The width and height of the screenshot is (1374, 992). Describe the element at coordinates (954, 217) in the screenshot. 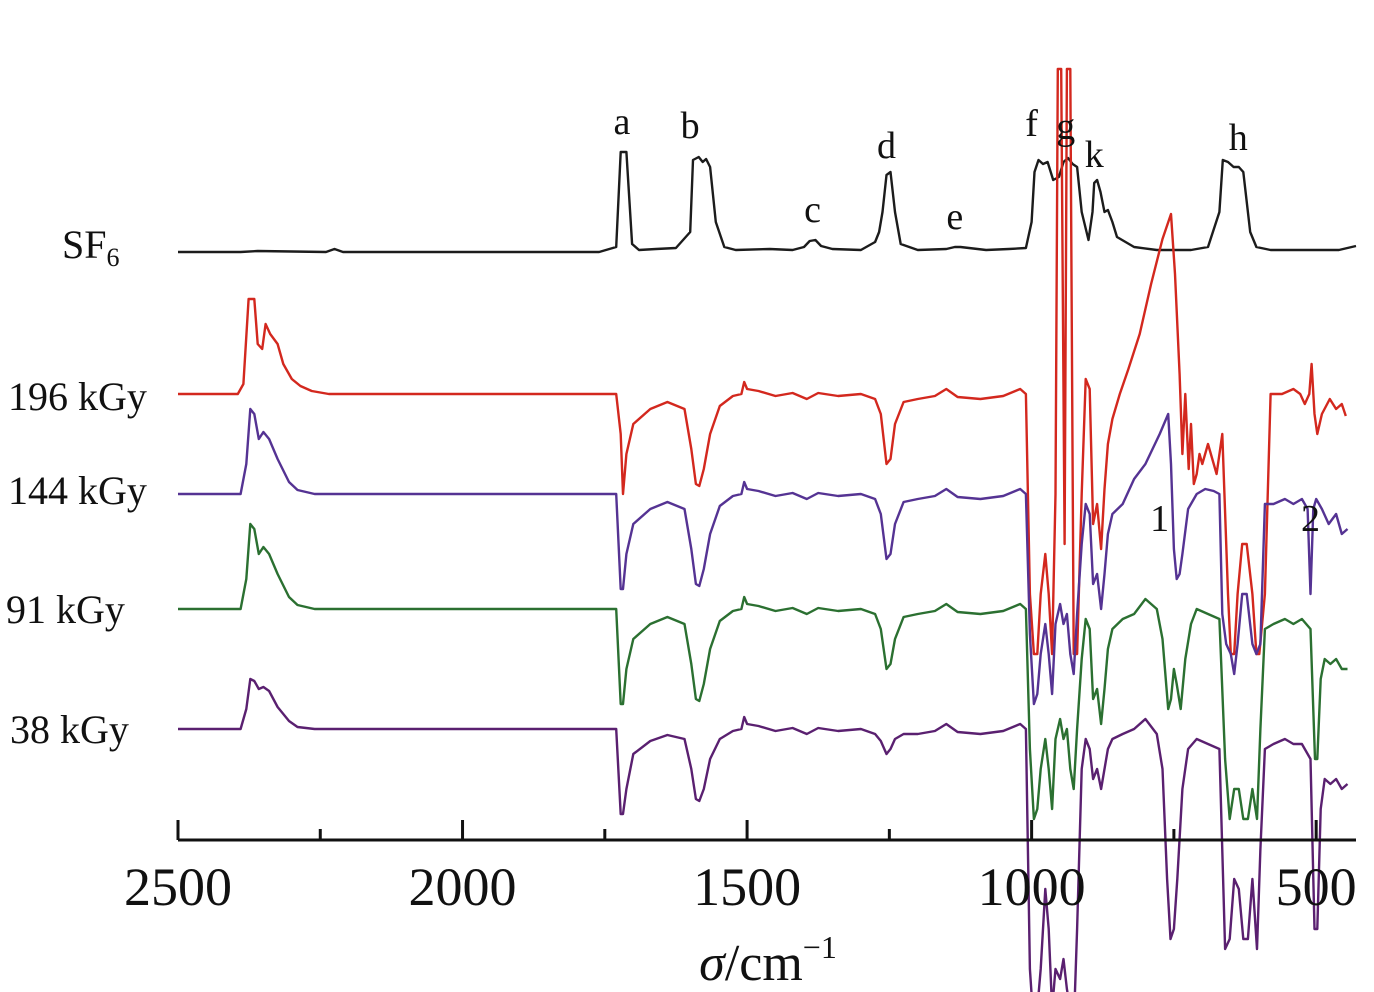

I see `peak-label-4: e` at that location.